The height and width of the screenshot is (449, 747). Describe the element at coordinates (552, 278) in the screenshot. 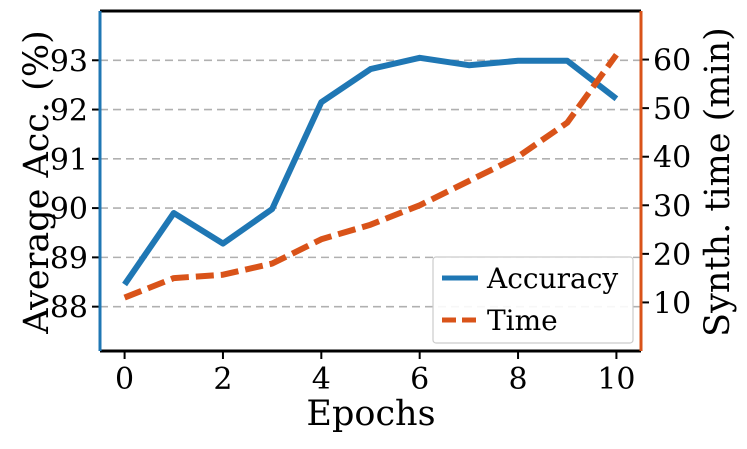

I see `legend-label-accuracy: Accuracy` at that location.